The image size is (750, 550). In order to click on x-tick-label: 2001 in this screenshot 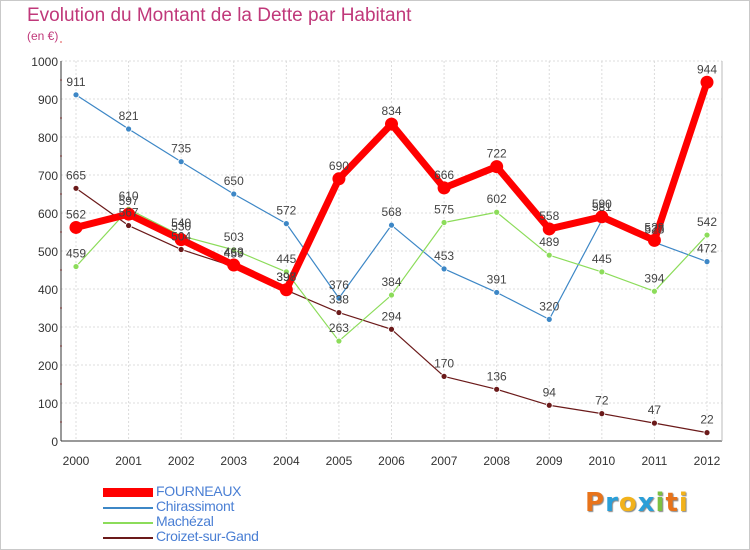, I will do `click(128, 461)`.